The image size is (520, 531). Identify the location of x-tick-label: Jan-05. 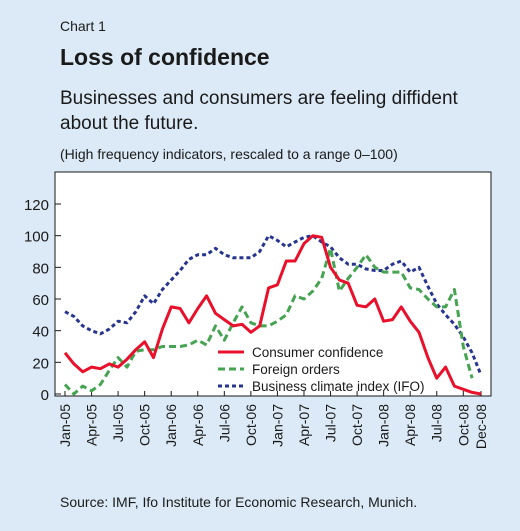
(65, 425).